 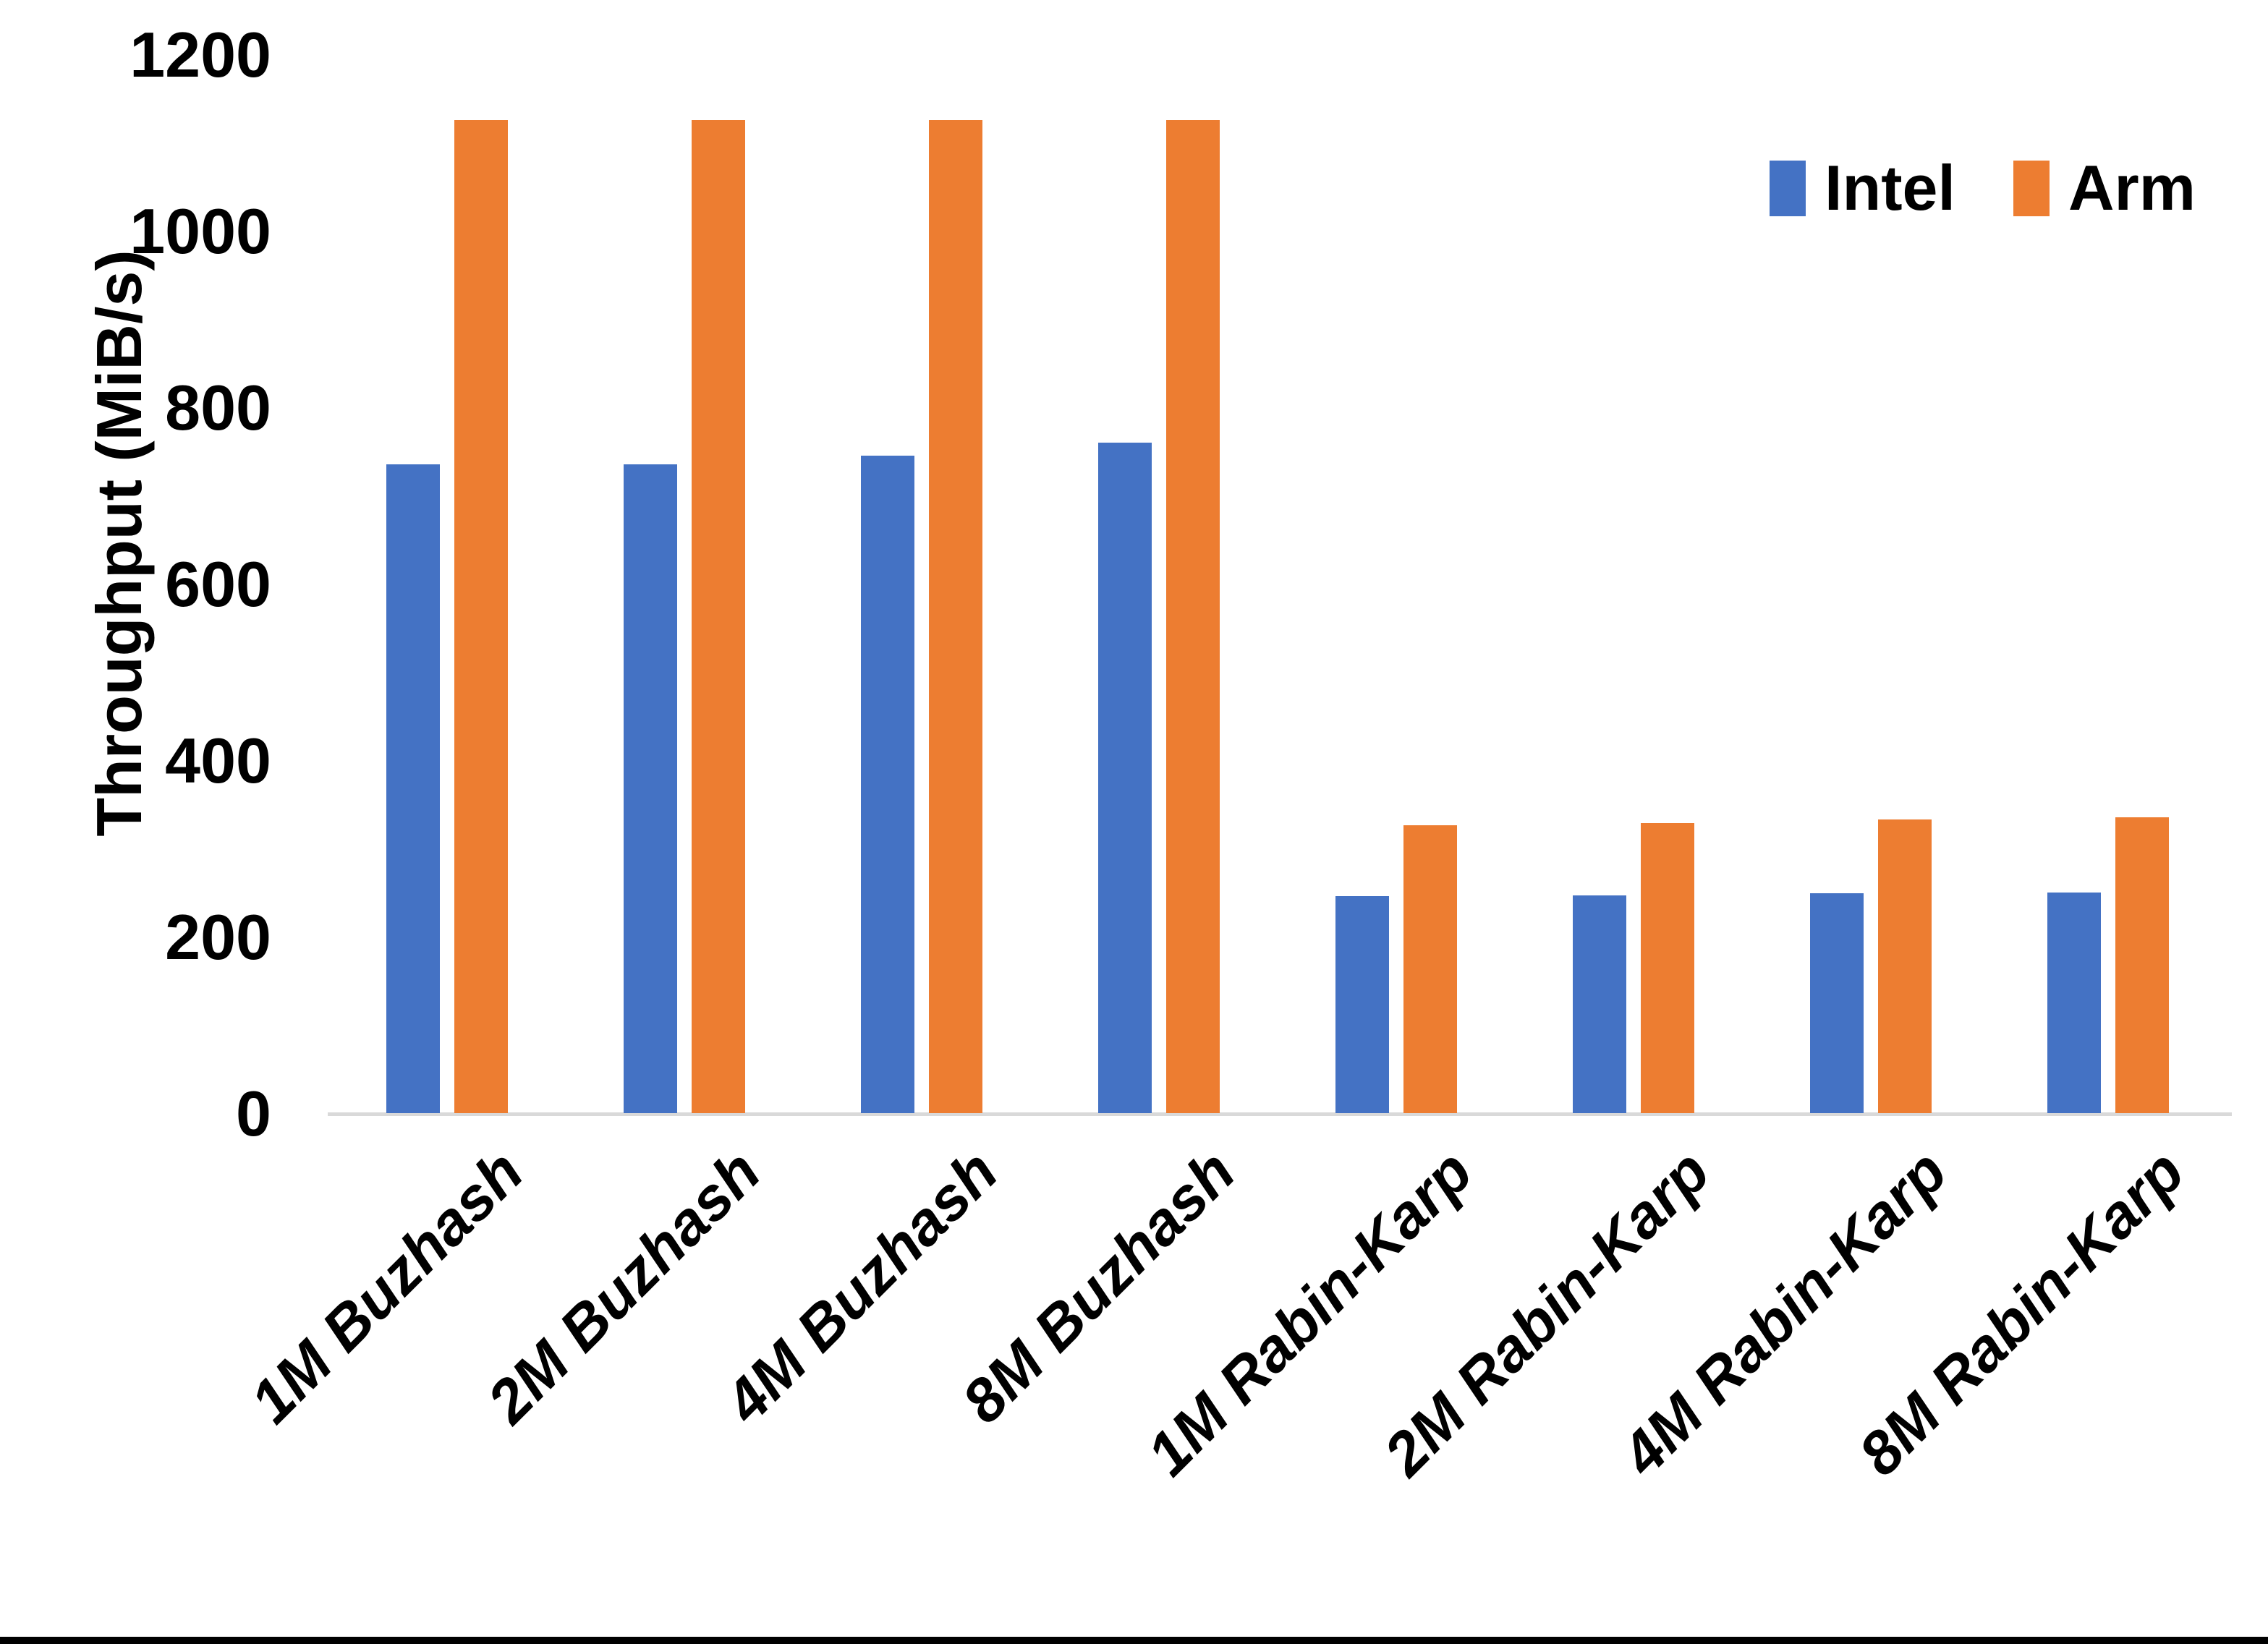 I want to click on bar-intel-8m-buzhash, so click(x=1125, y=778).